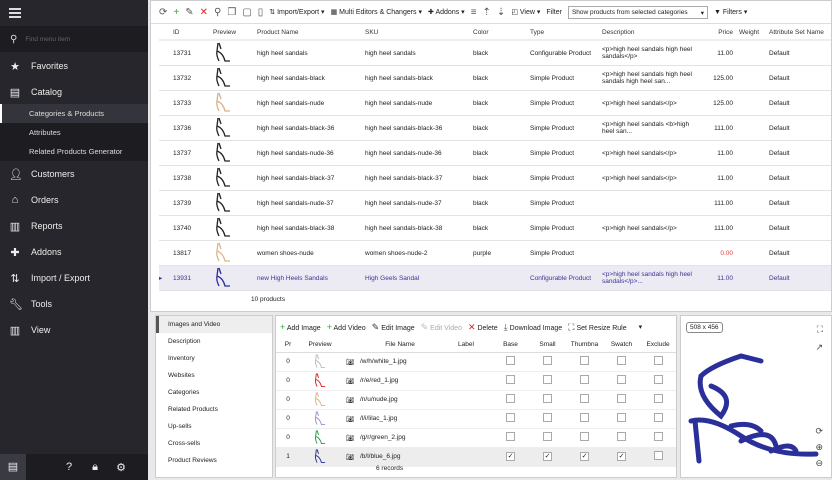 The image size is (832, 480). What do you see at coordinates (74, 278) in the screenshot?
I see `sidebar-item-import-export: ⇅ Import / Export` at bounding box center [74, 278].